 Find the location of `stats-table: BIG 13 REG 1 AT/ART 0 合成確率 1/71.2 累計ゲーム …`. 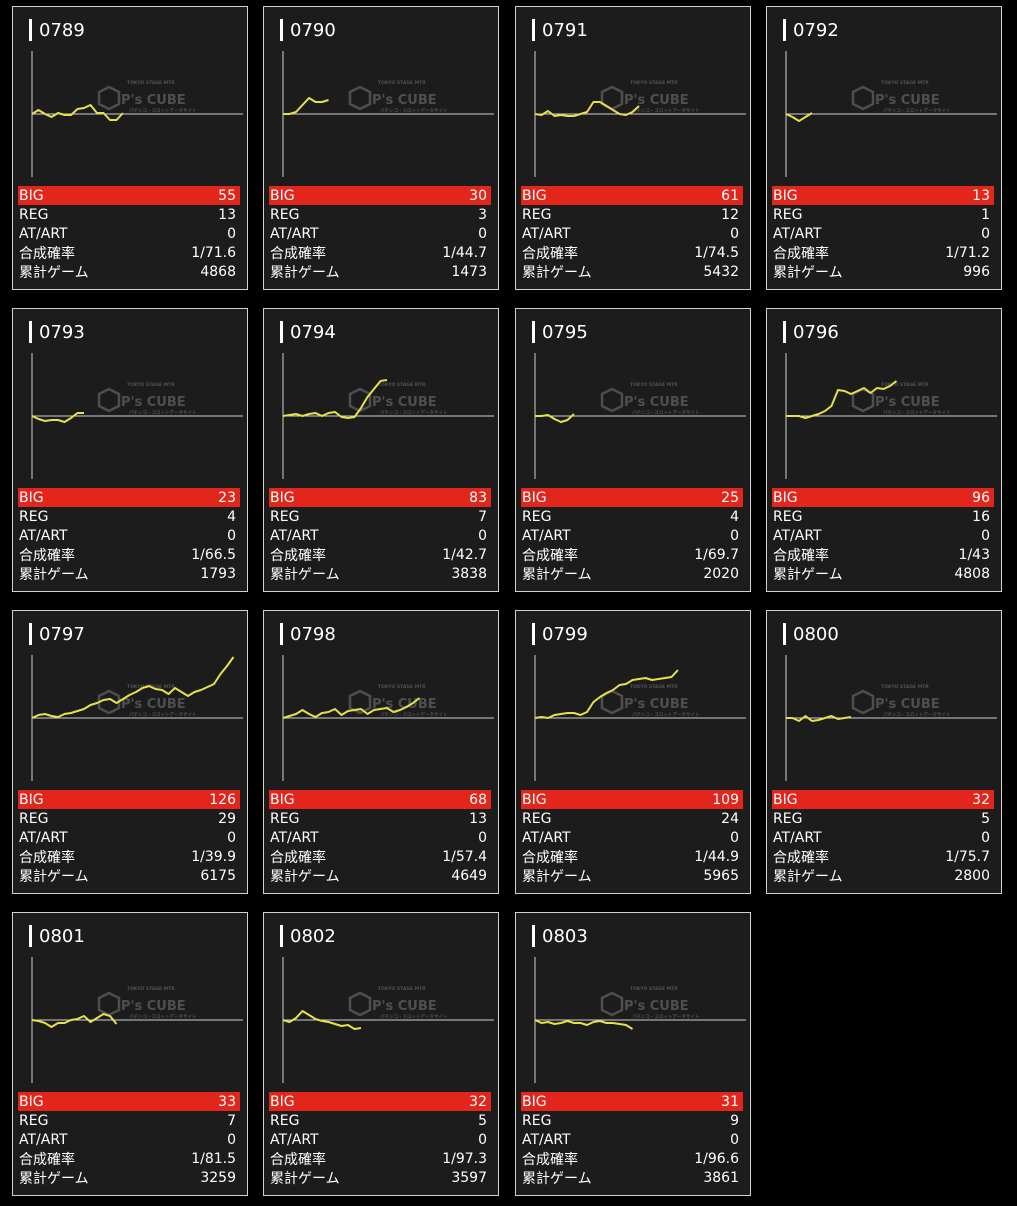

stats-table: BIG 13 REG 1 AT/ART 0 合成確率 1/71.2 累計ゲーム … is located at coordinates (883, 233).